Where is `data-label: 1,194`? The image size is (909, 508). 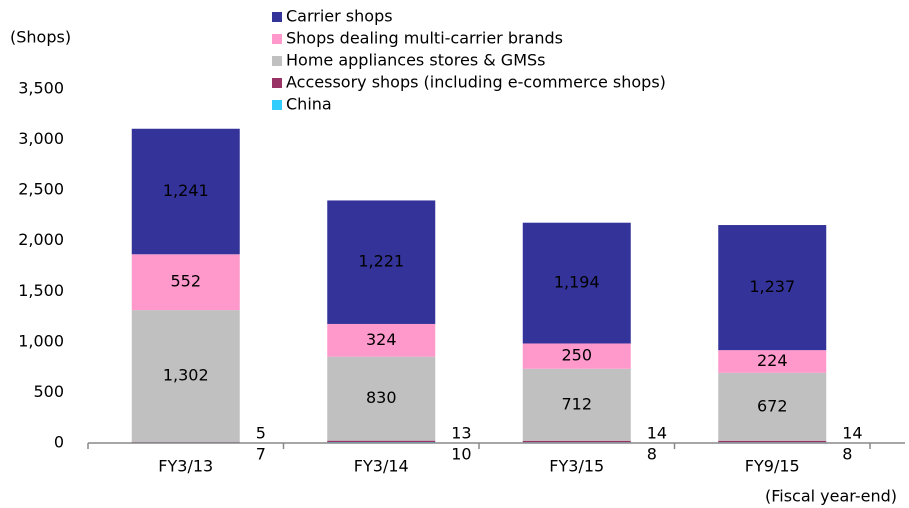 data-label: 1,194 is located at coordinates (577, 282).